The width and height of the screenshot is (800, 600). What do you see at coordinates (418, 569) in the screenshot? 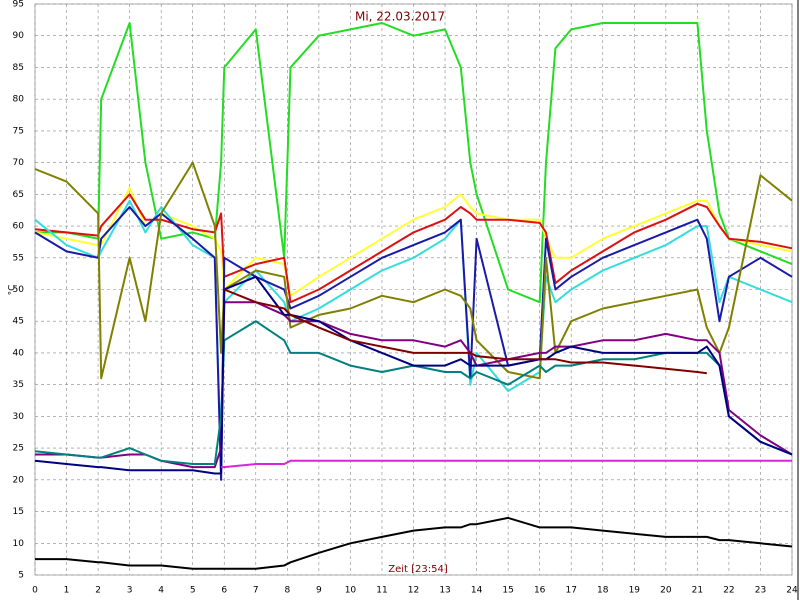
I see `x-axis-label: Zeit [23:54]` at bounding box center [418, 569].